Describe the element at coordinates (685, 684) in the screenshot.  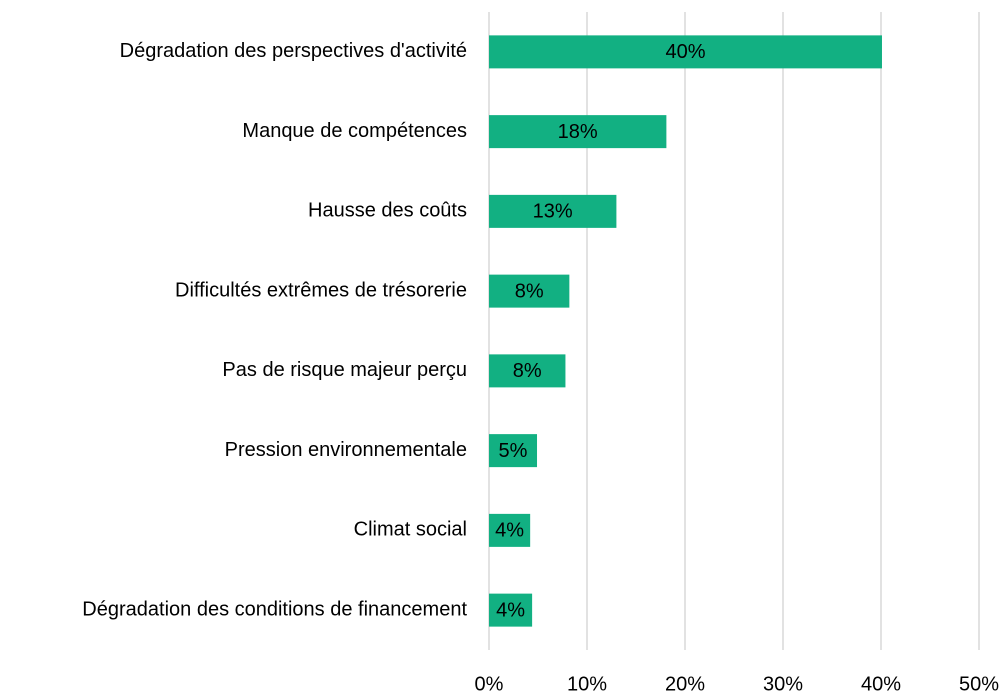
I see `x-tick-label: 20%` at that location.